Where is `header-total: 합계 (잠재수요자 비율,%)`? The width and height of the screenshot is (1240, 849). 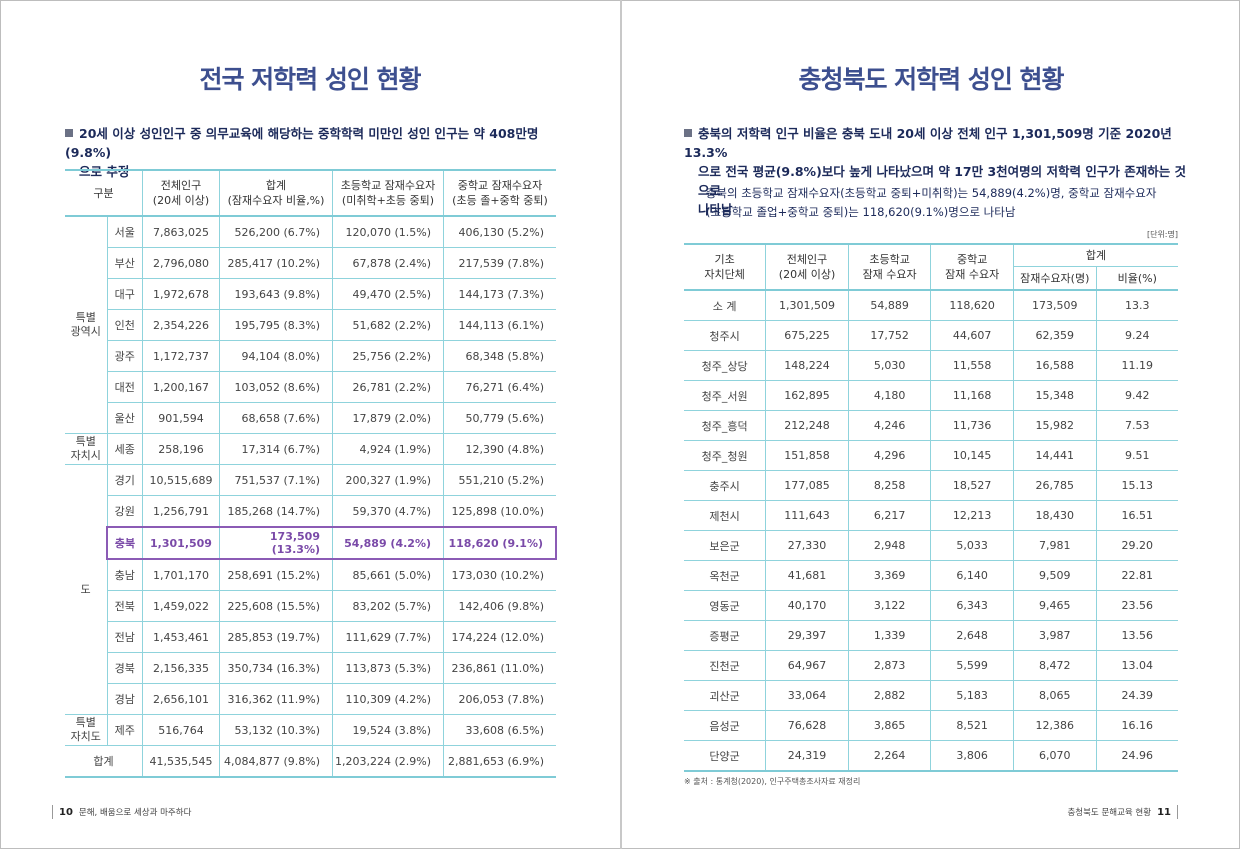 header-total: 합계 (잠재수요자 비율,%) is located at coordinates (276, 193).